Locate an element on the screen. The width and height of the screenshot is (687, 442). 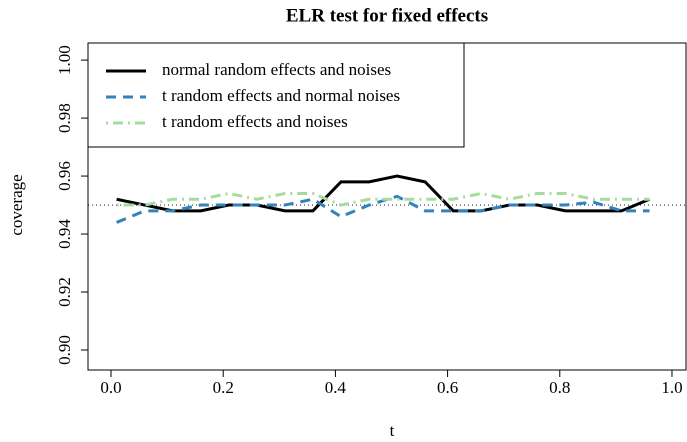
x-tick-label: 0.8 is located at coordinates (559, 387).